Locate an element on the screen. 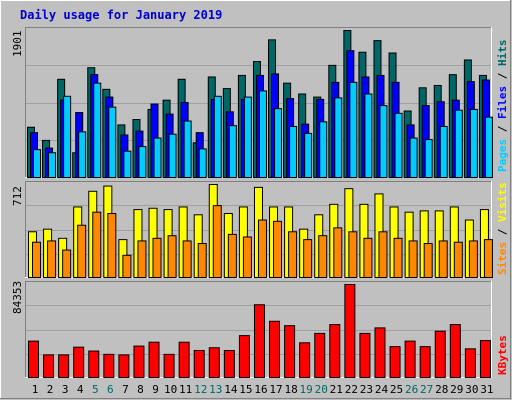 The height and width of the screenshot is (400, 512). x-tick-label-day-18: 18 is located at coordinates (290, 389).